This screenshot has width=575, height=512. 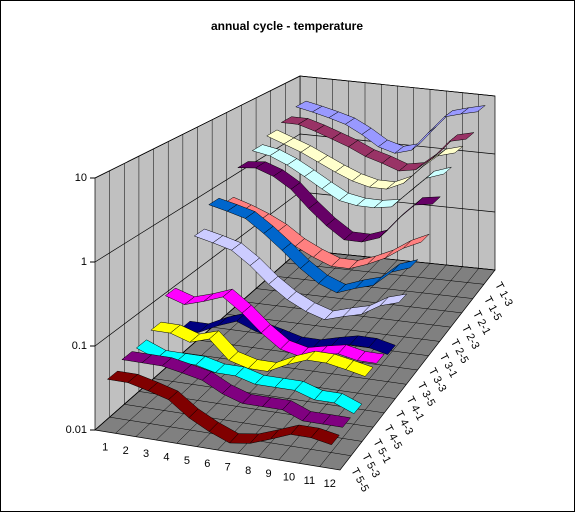 What do you see at coordinates (166, 458) in the screenshot?
I see `x-tick-label: 4` at bounding box center [166, 458].